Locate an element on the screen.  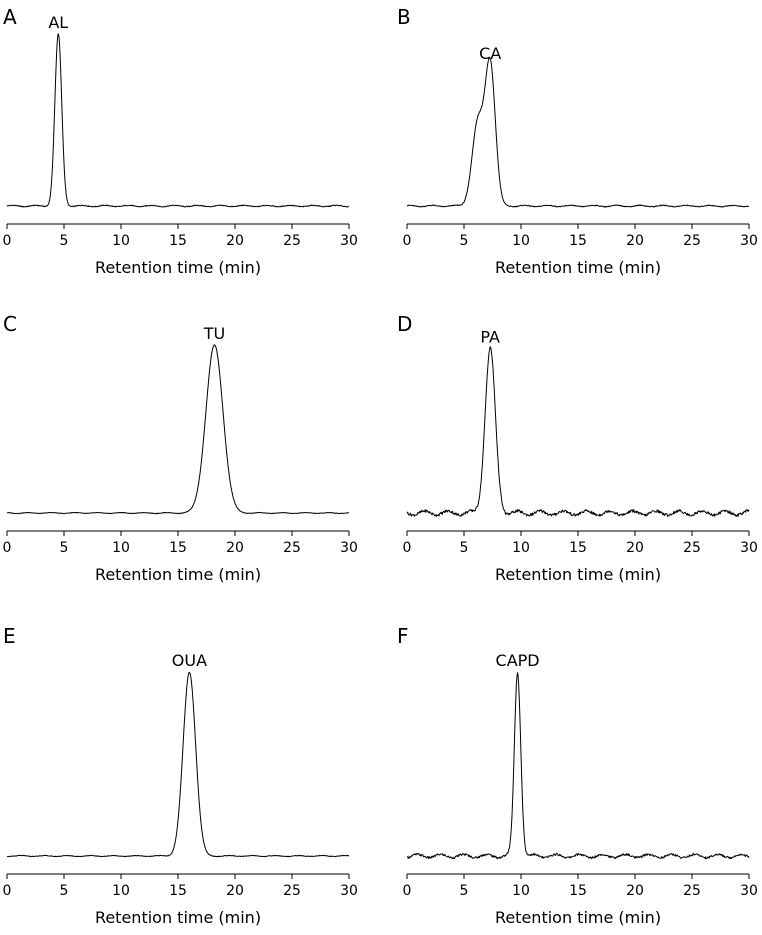
panel-letter: E is located at coordinates (9, 636).